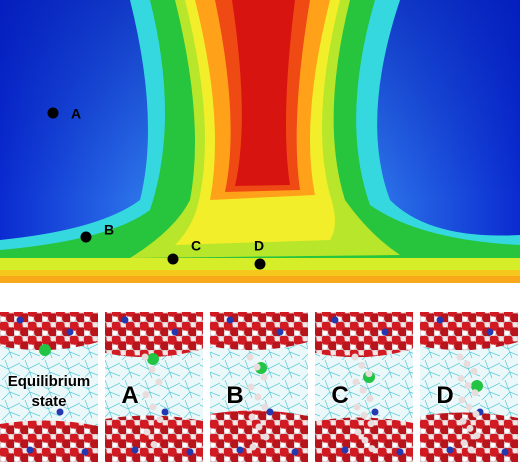 The width and height of the screenshot is (520, 462). What do you see at coordinates (445, 395) in the screenshot?
I see `panel-label: D` at bounding box center [445, 395].